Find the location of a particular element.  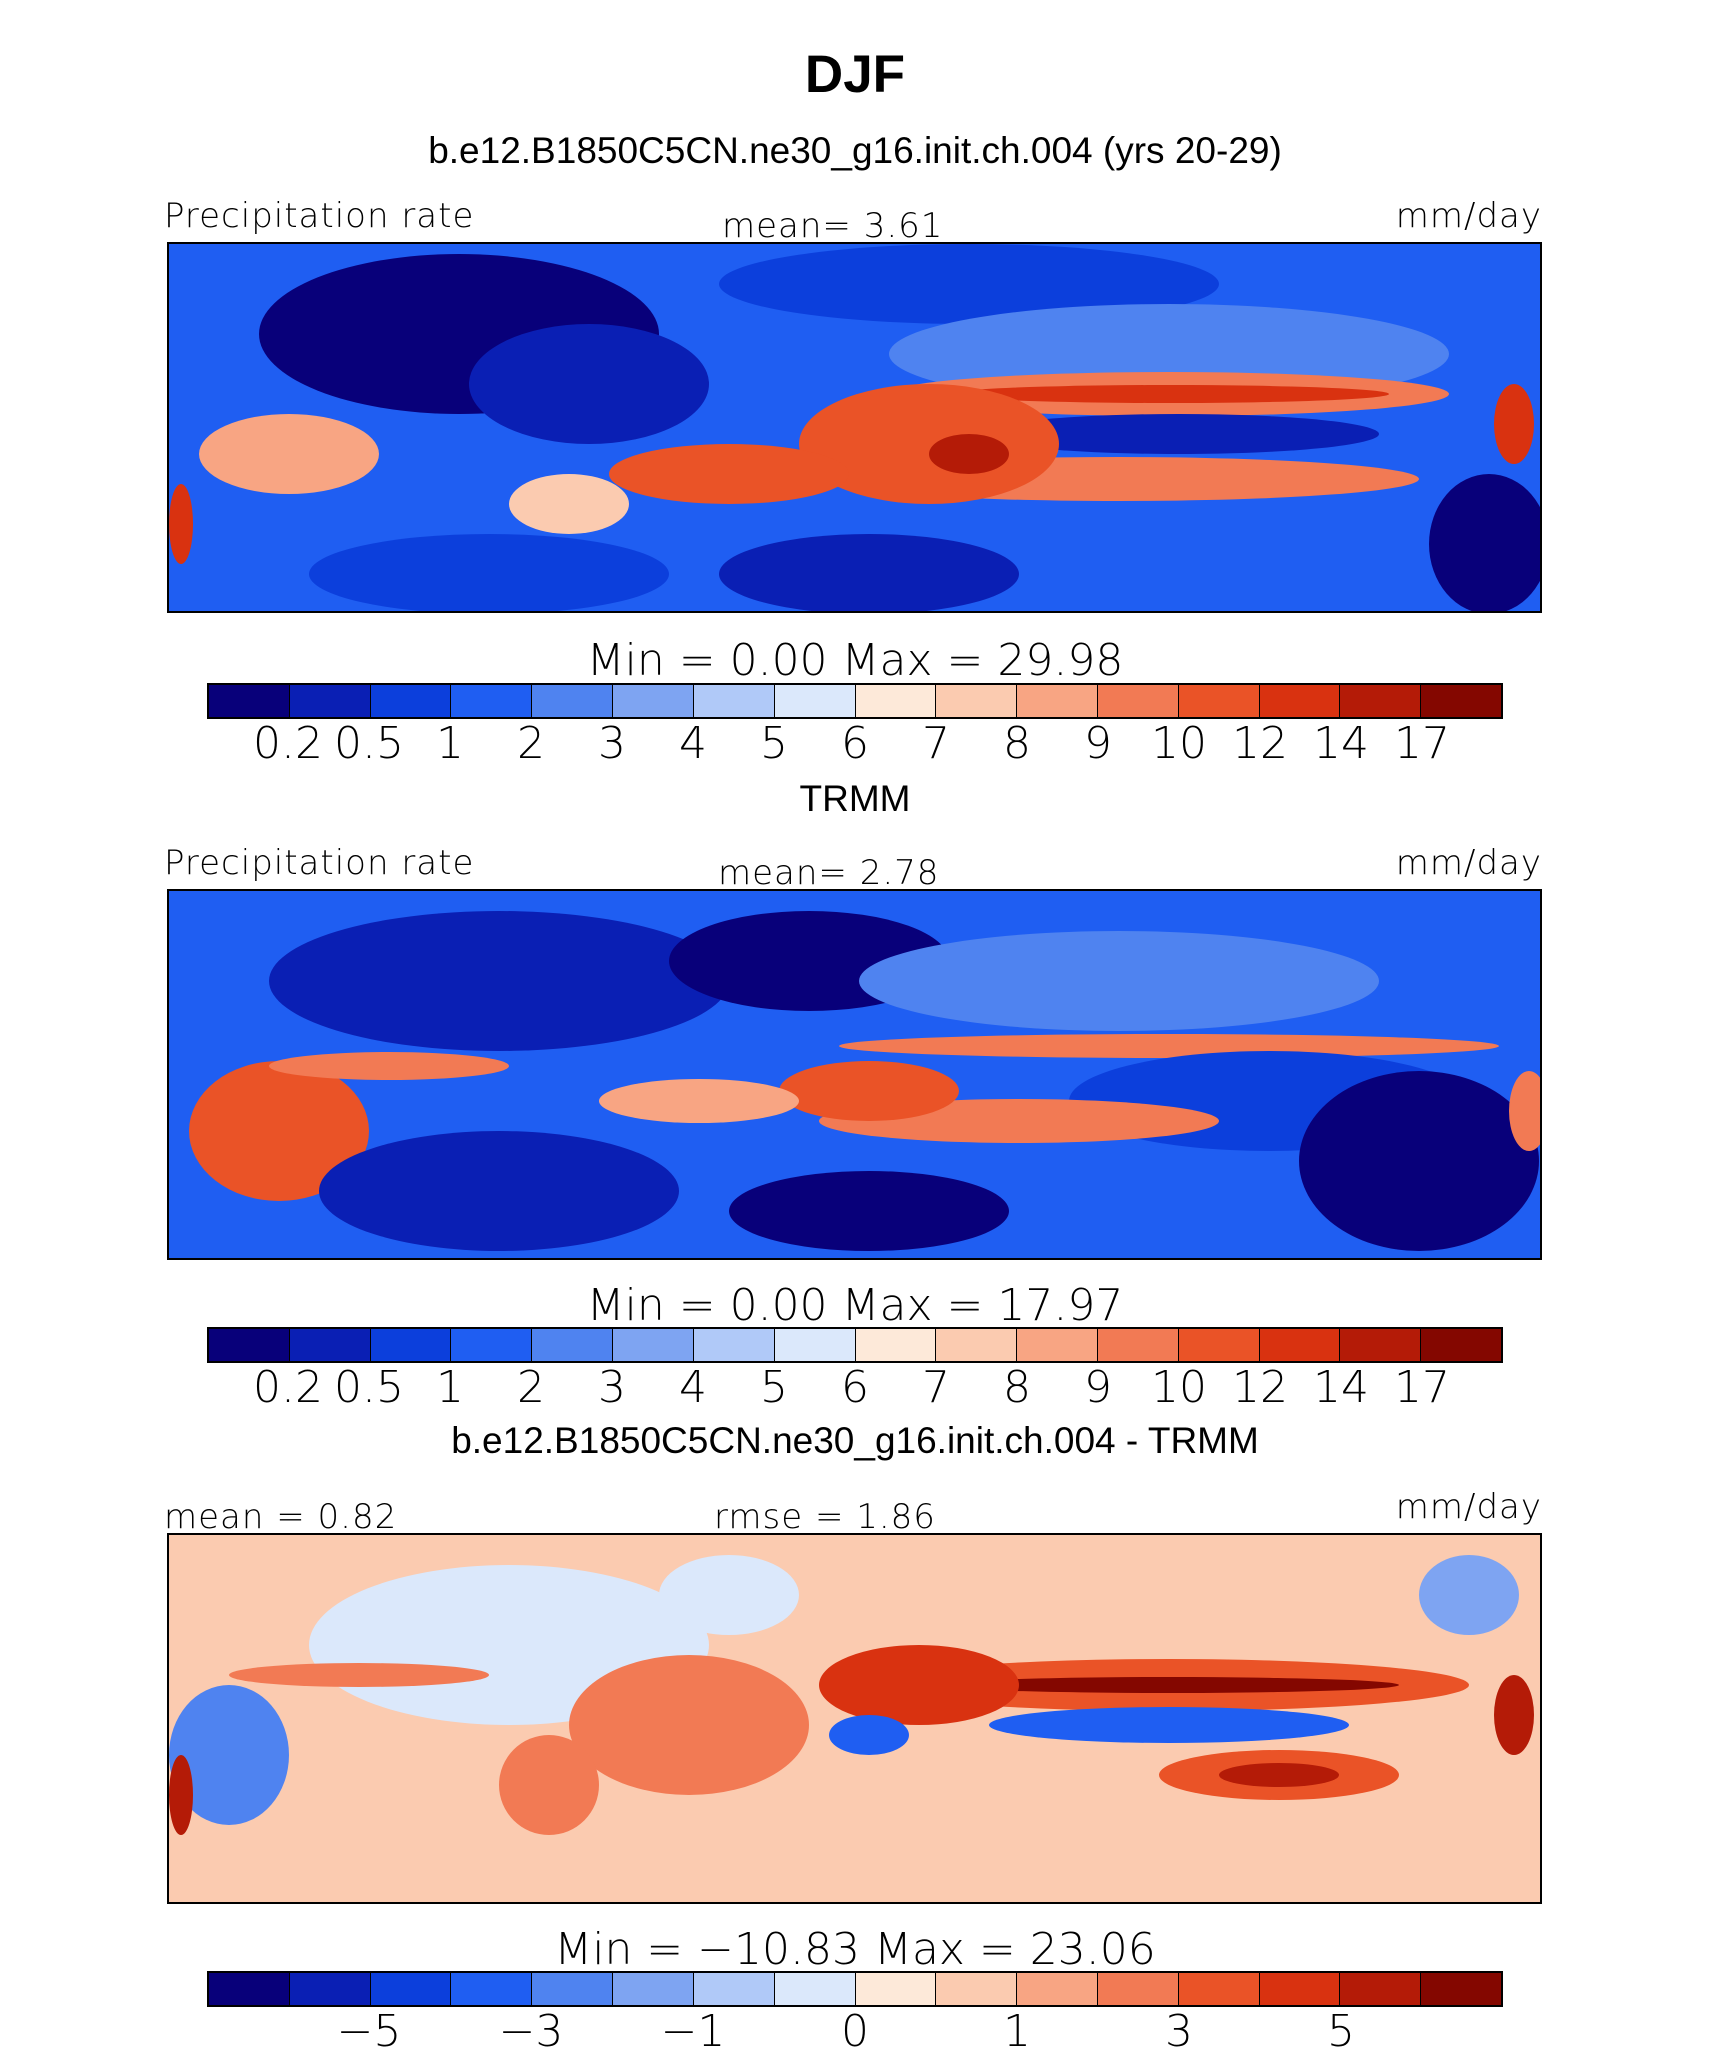

panel3-minmax: Min = −10.83 Max = 23.06 is located at coordinates (855, 1949).